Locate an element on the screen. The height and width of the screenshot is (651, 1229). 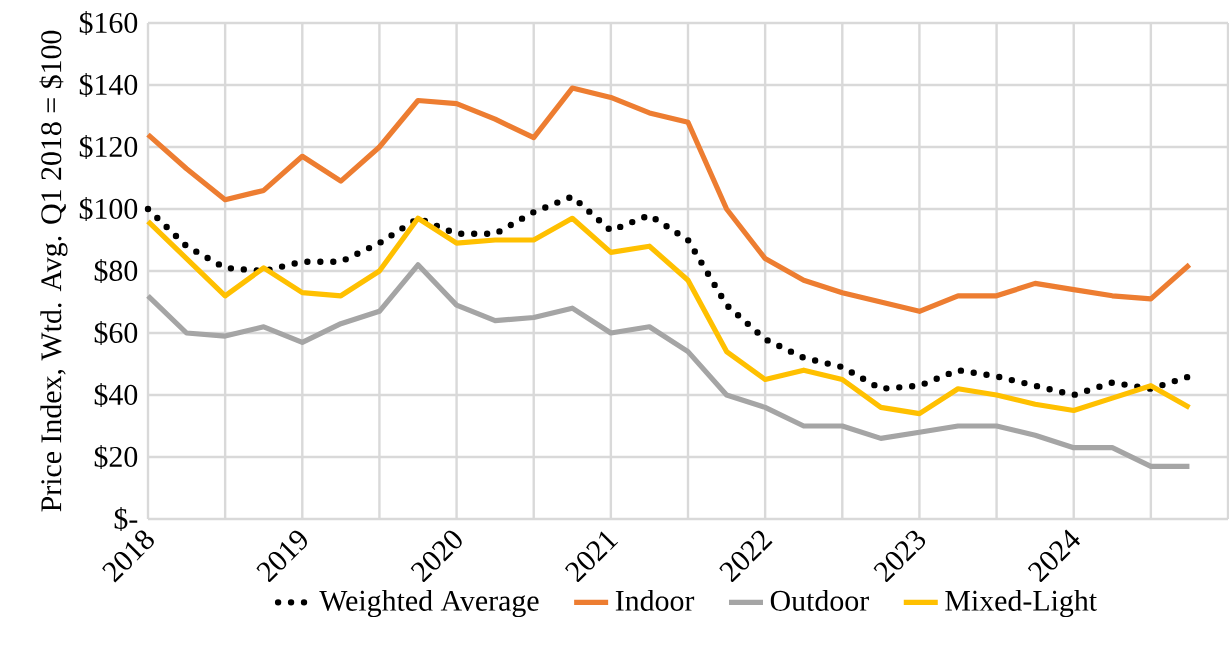
legend-label: Weighted Average is located at coordinates (429, 603).